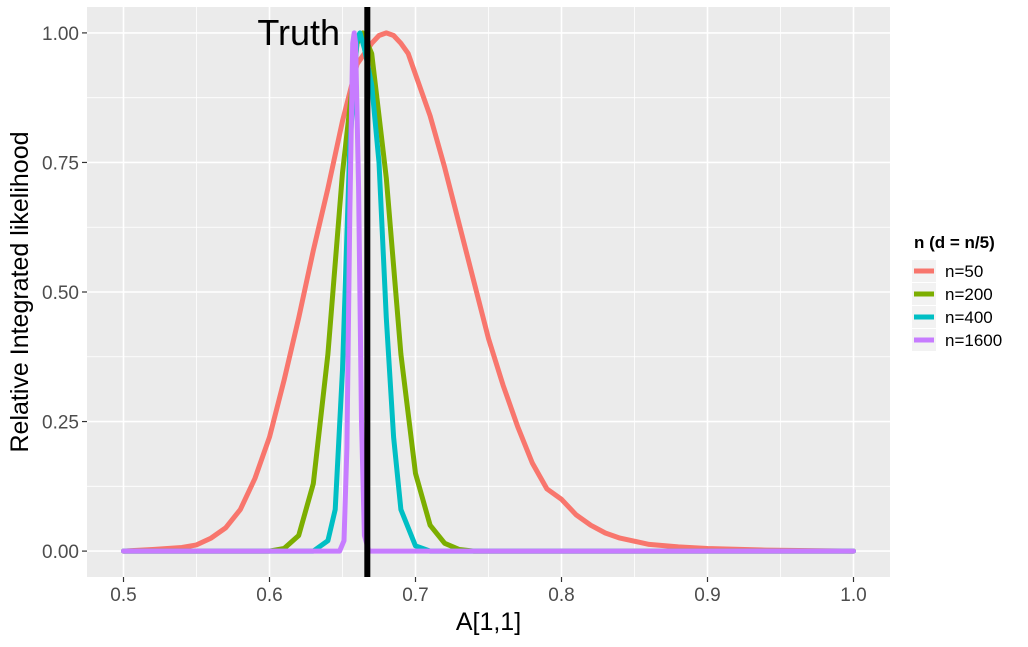 The width and height of the screenshot is (1028, 647). Describe the element at coordinates (298, 32) in the screenshot. I see `truth-annotation: Truth` at that location.